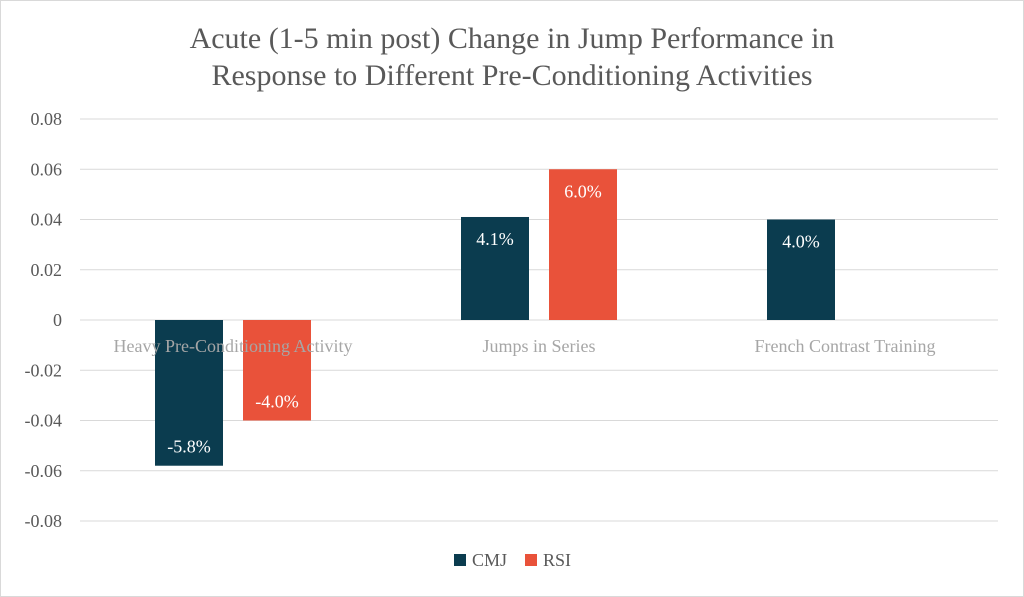 The height and width of the screenshot is (597, 1024). I want to click on y-tick-label: 0.08, so click(47, 119).